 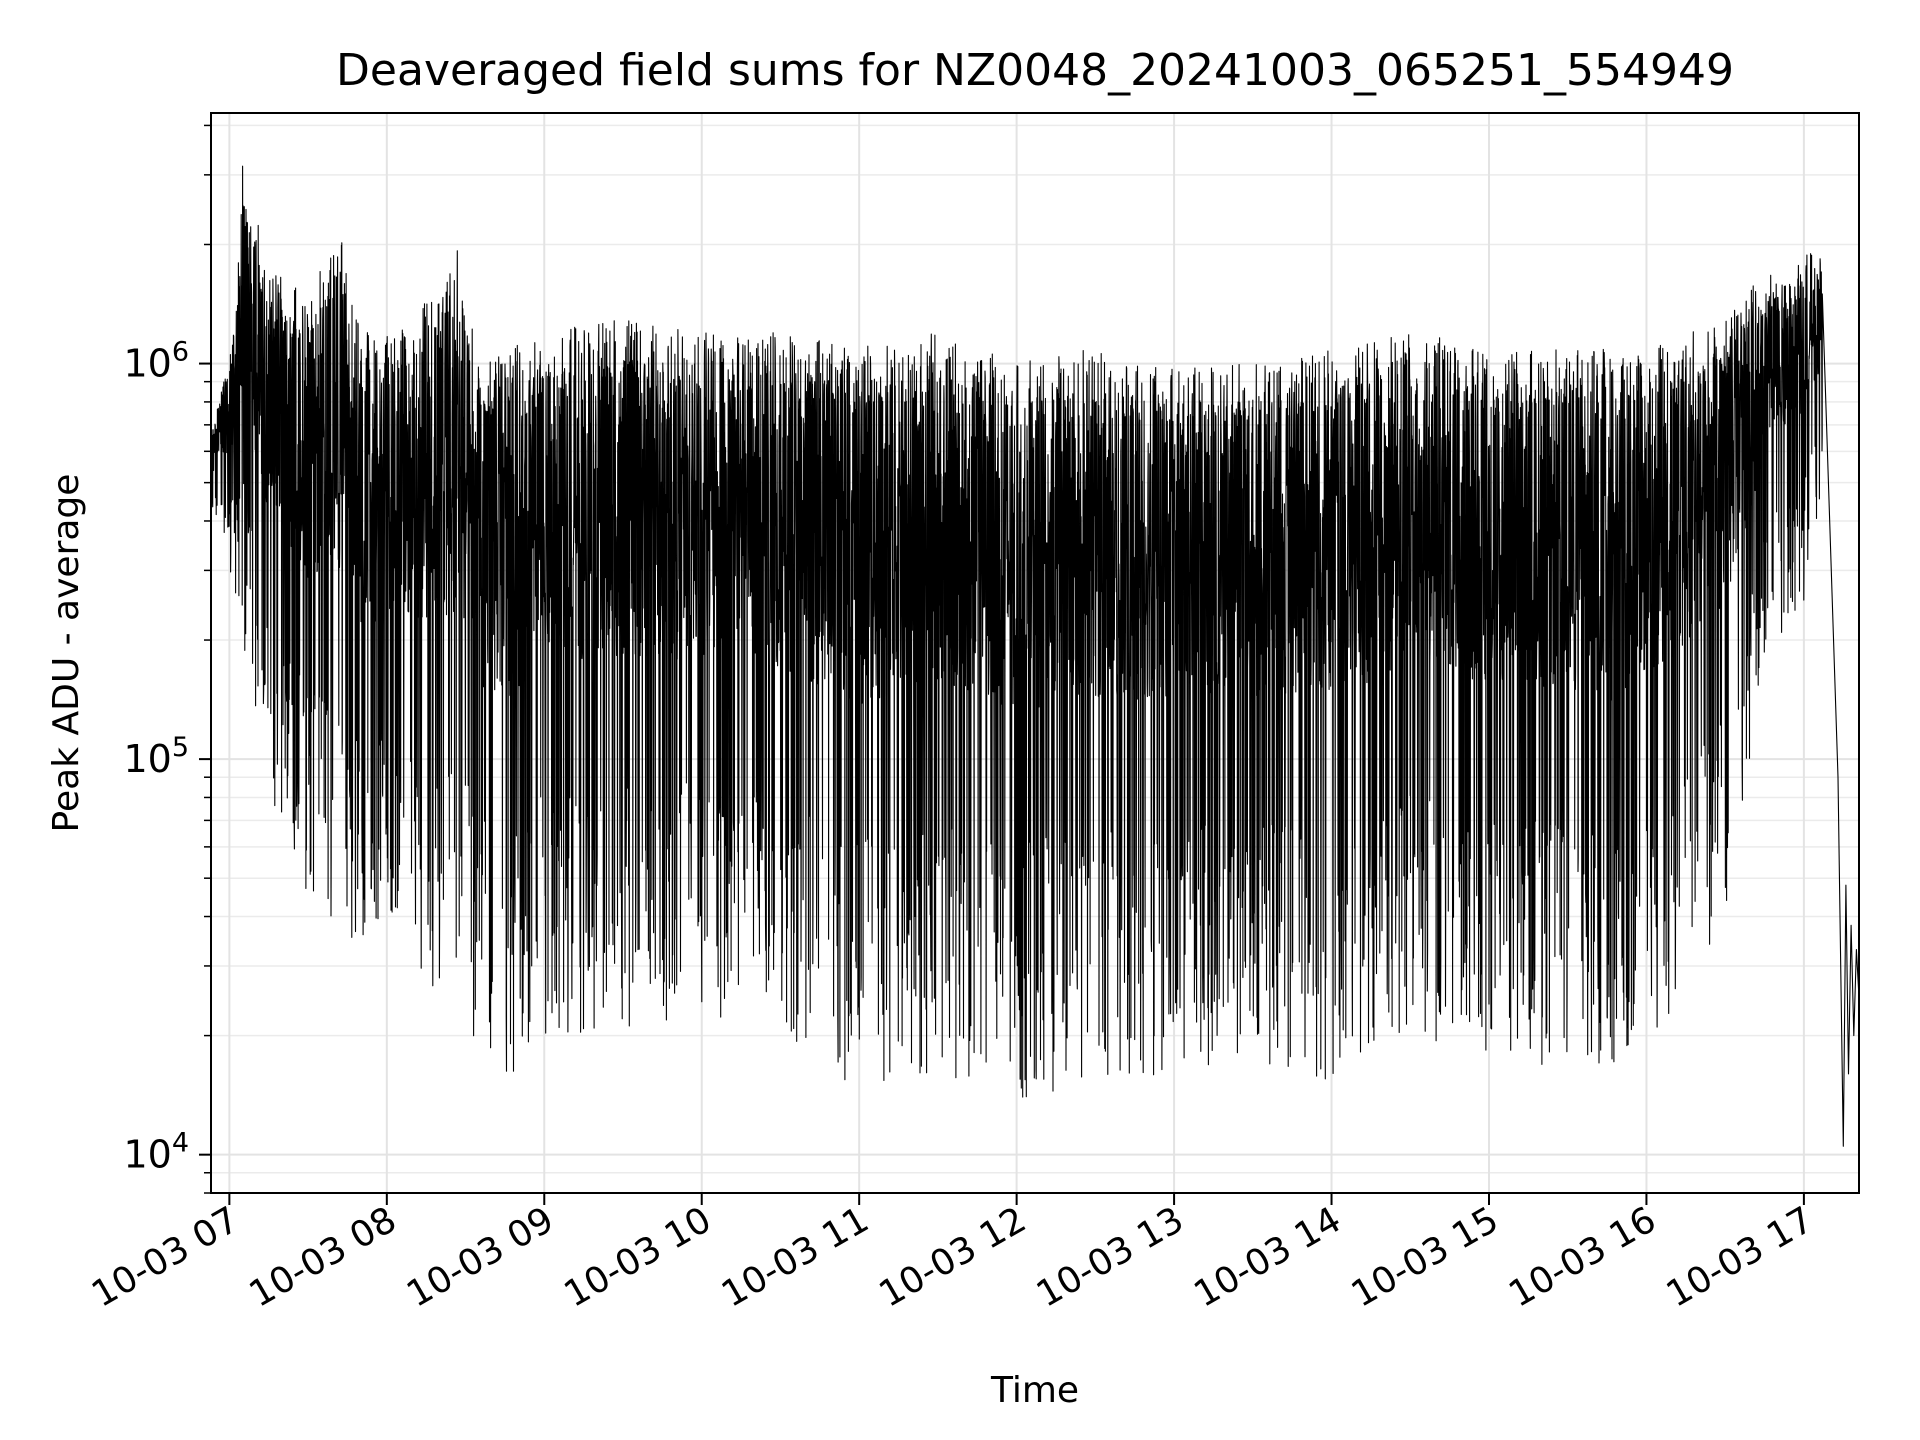 I want to click on y-tick-label: 105, so click(x=156, y=756).